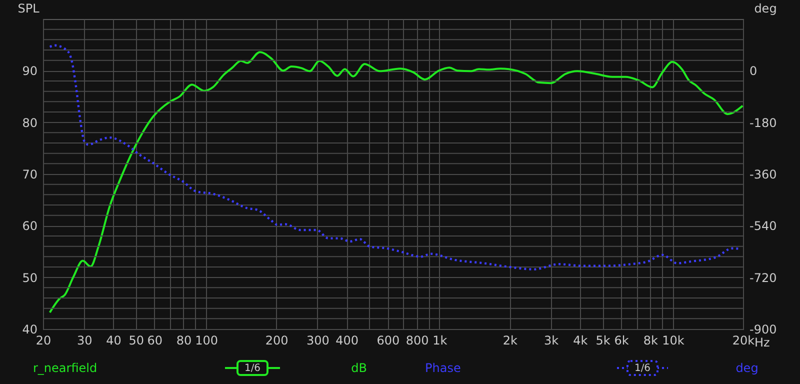 Image resolution: width=800 pixels, height=384 pixels. What do you see at coordinates (754, 71) in the screenshot?
I see `y2-tick-label: 0` at bounding box center [754, 71].